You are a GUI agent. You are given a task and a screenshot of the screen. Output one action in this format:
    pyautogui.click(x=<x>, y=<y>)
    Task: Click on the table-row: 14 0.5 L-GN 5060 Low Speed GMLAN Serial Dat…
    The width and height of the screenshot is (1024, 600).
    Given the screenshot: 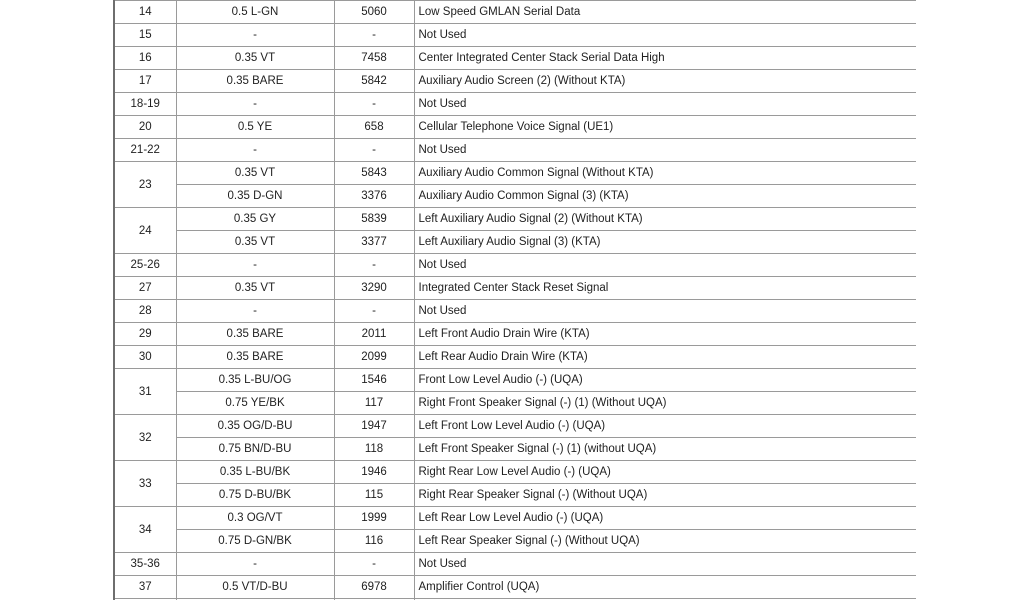 What is the action you would take?
    pyautogui.click(x=514, y=12)
    